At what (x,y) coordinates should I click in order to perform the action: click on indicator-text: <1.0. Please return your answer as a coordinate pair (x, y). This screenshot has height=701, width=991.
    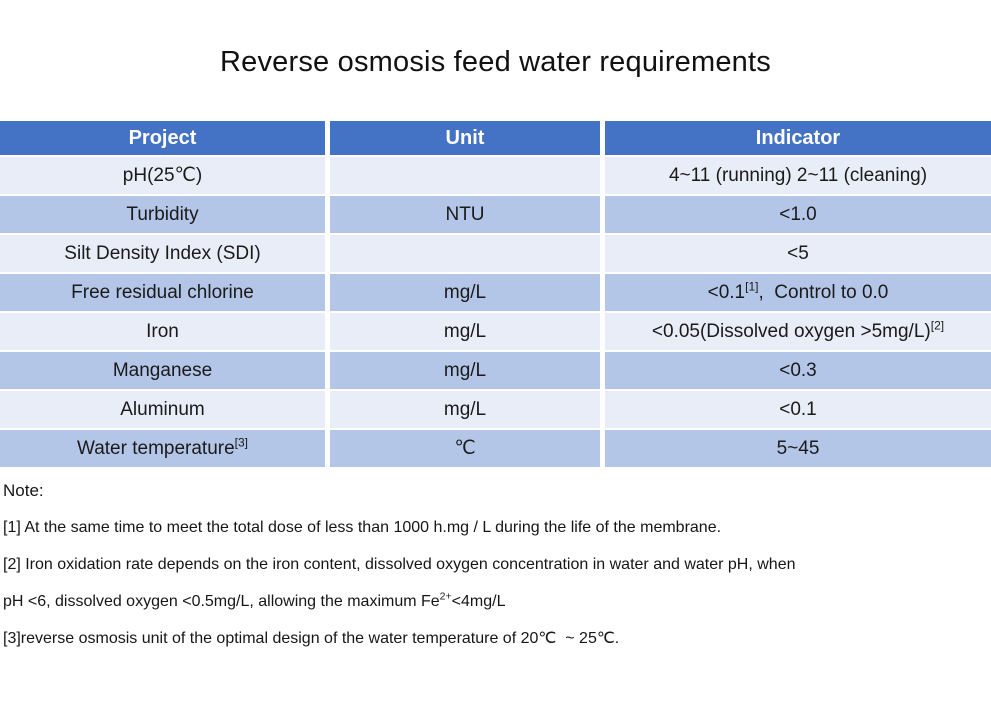
    Looking at the image, I should click on (798, 214).